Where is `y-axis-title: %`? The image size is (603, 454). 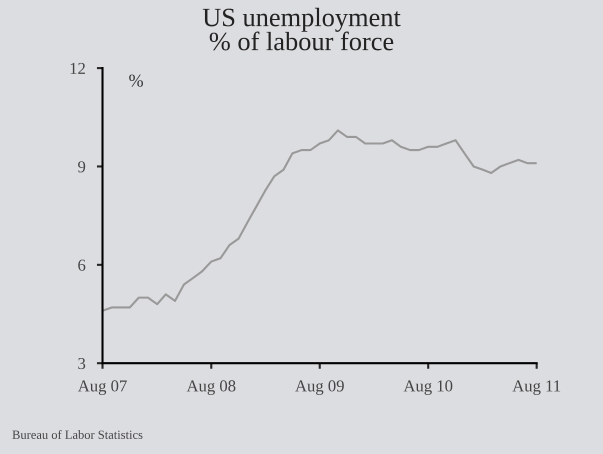
y-axis-title: % is located at coordinates (136, 80).